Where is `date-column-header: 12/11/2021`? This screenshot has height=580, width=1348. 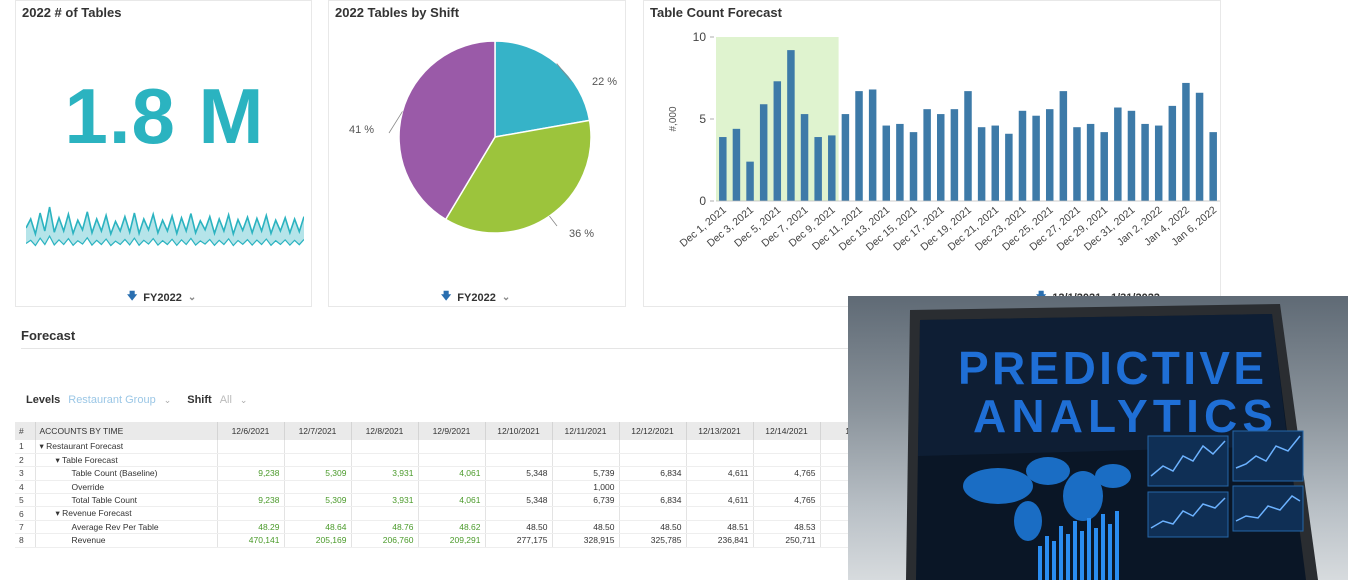 date-column-header: 12/11/2021 is located at coordinates (586, 431).